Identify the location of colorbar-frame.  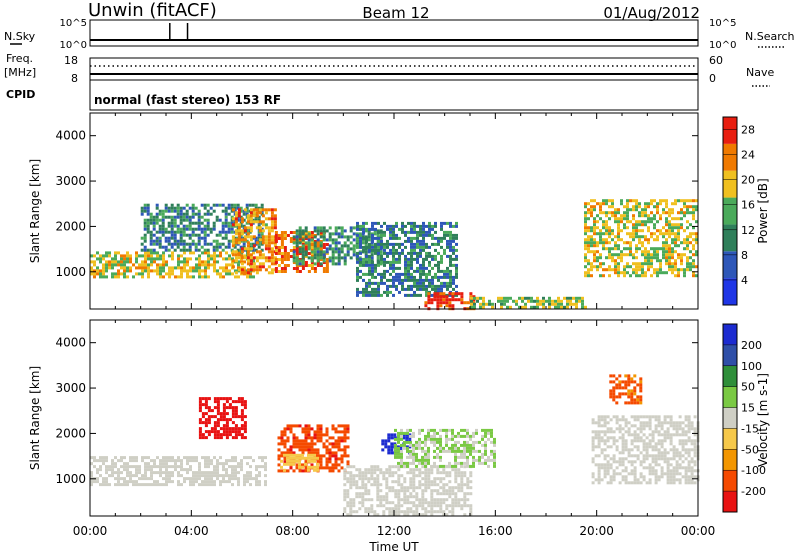
(730, 211).